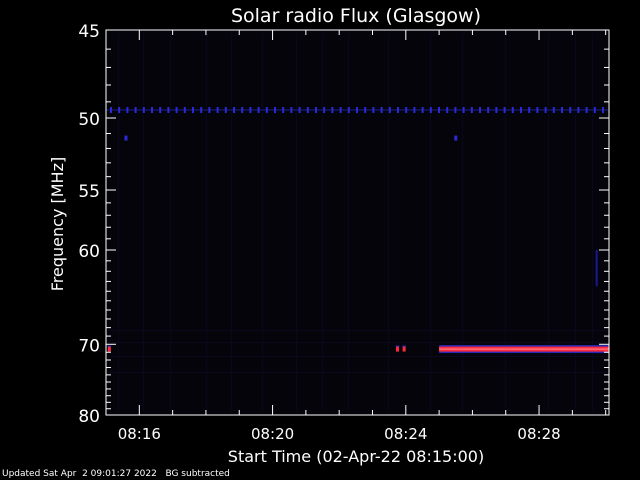  I want to click on band-70mhz-core, so click(524, 349).